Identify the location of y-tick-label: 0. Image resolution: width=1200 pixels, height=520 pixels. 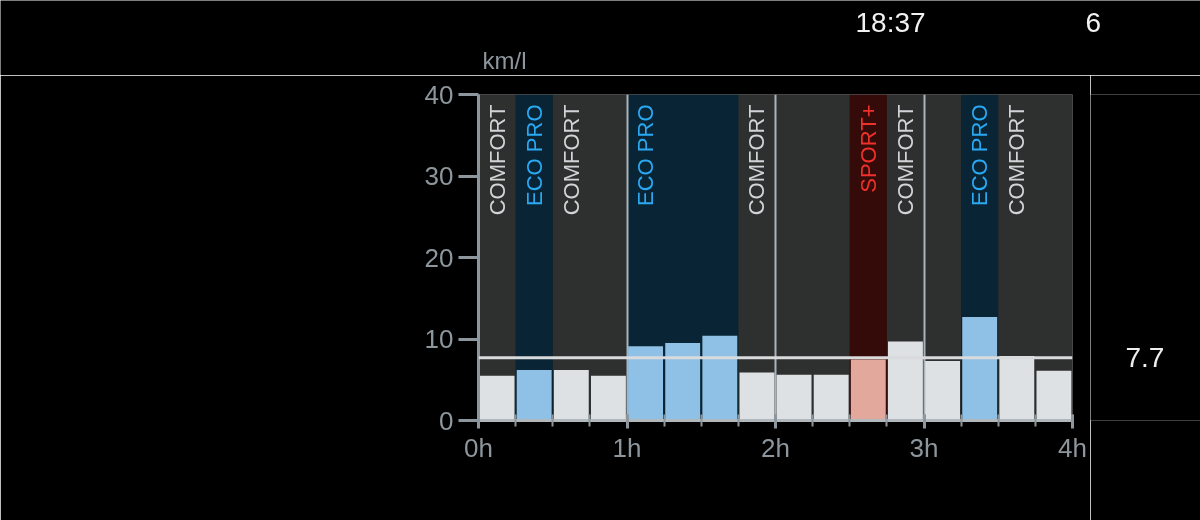
(446, 420).